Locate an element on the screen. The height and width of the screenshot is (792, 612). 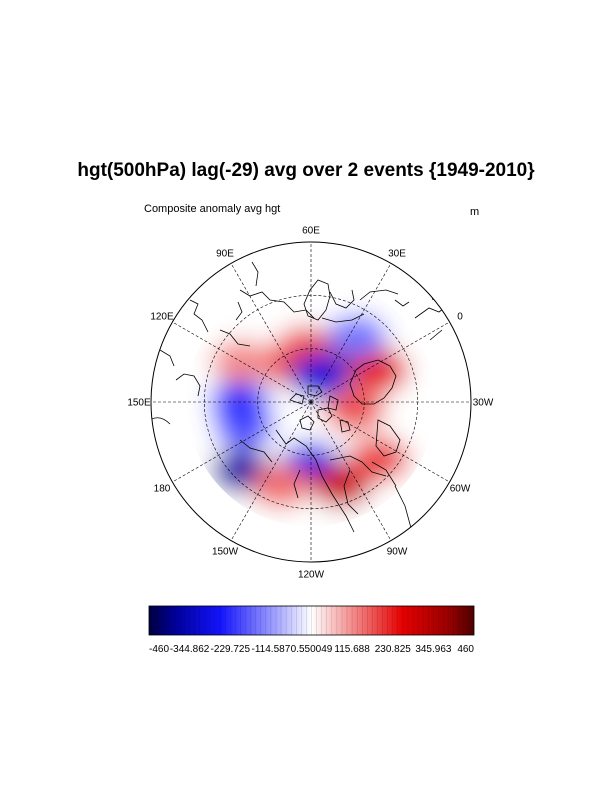
latitude-circle is located at coordinates (311, 402).